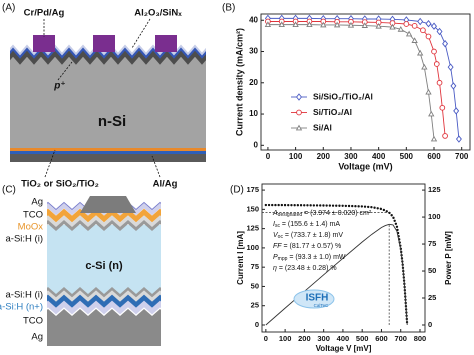 This screenshot has width=474, height=355. What do you see at coordinates (283, 259) in the screenshot?
I see `annotation-subscript: mpp` at bounding box center [283, 259].